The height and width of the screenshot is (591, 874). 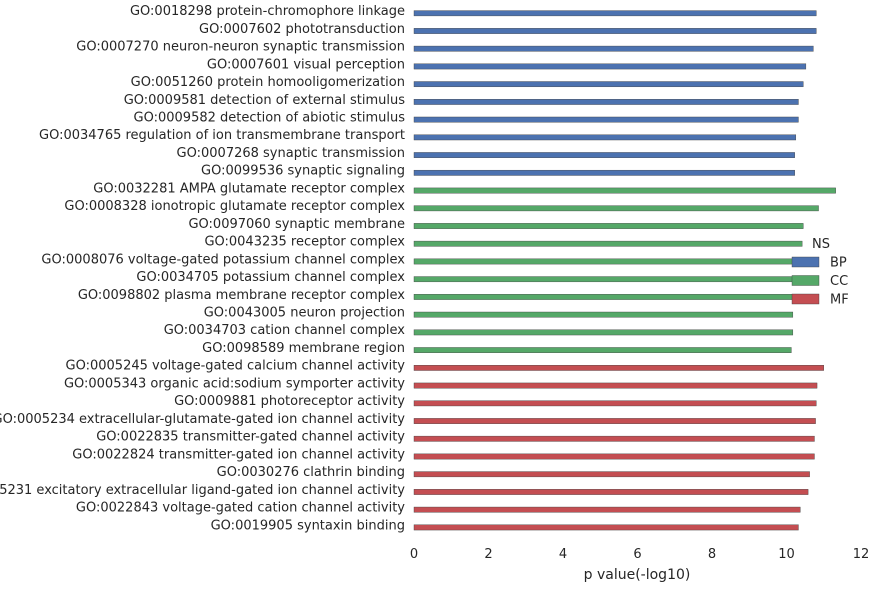 What do you see at coordinates (488, 554) in the screenshot?
I see `x-tick-label: 2` at bounding box center [488, 554].